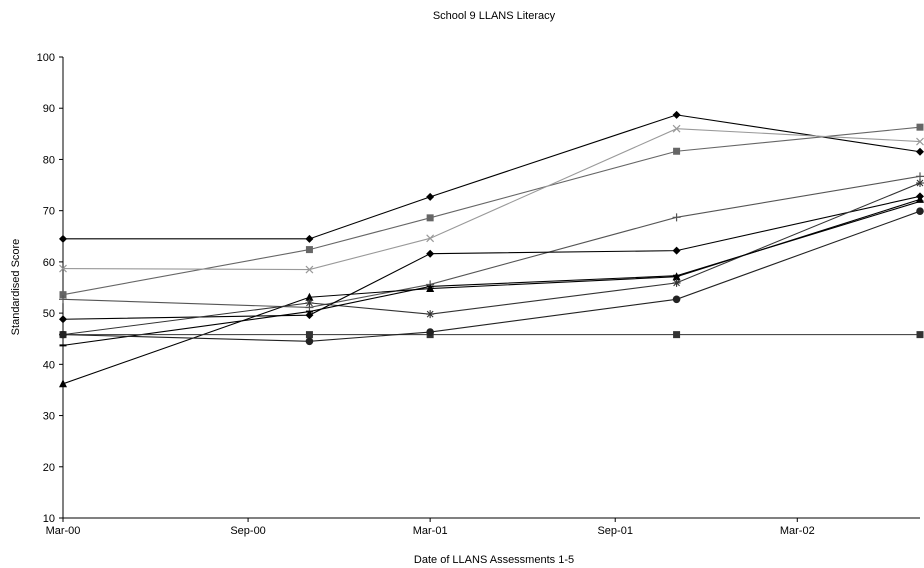 The image size is (924, 568). What do you see at coordinates (494, 16) in the screenshot?
I see `chart-title: School 9 LLANS Literacy` at bounding box center [494, 16].